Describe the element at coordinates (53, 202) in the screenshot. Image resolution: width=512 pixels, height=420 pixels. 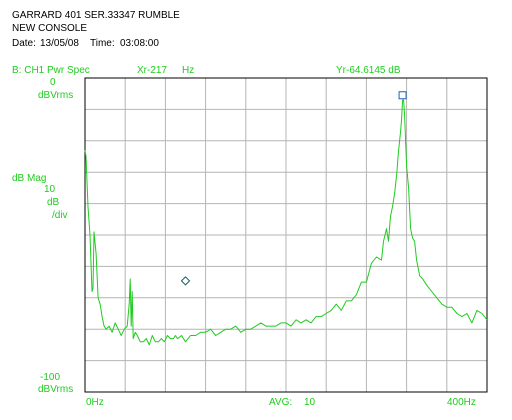
I see `y-div-unit: dB` at that location.